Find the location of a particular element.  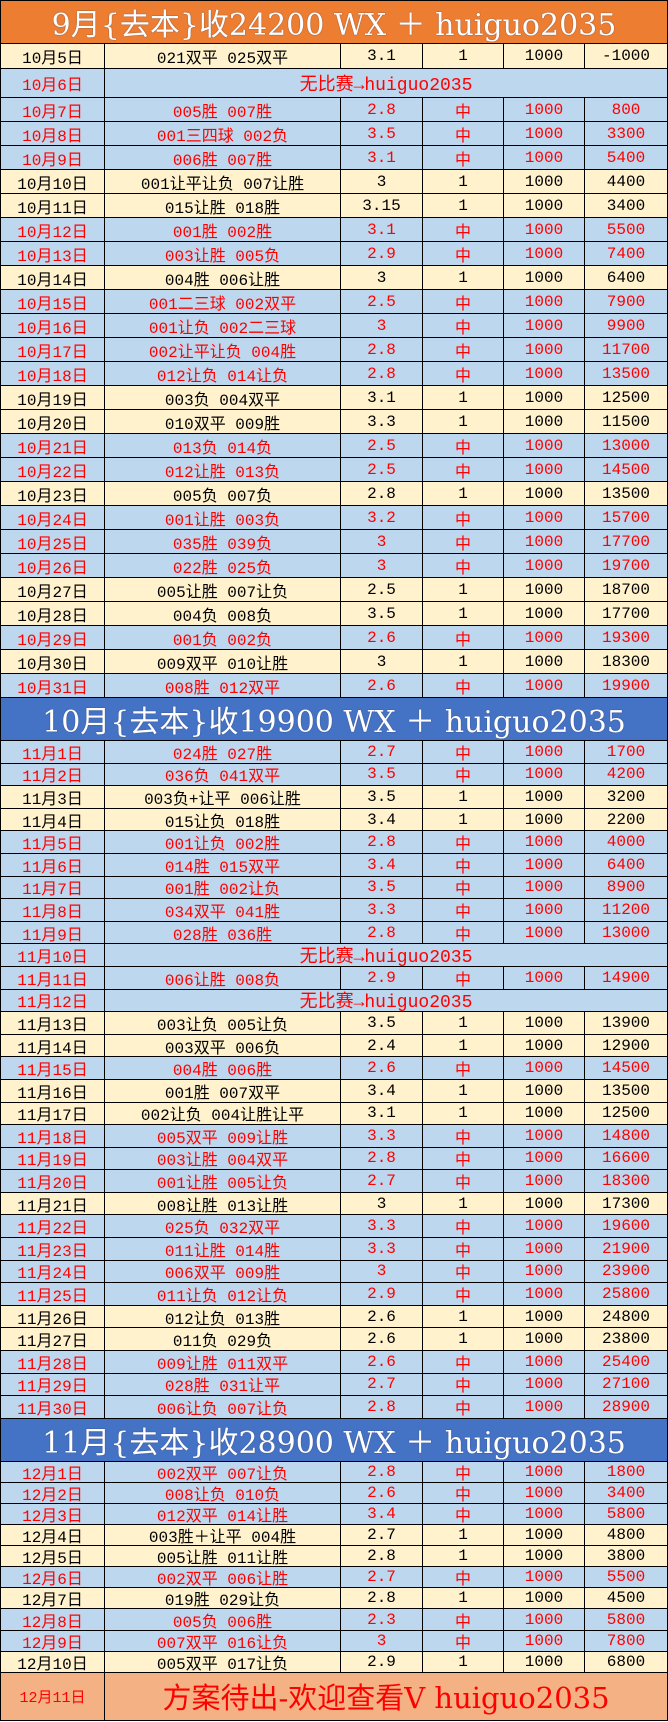

total-cell: 3400 is located at coordinates (626, 205).